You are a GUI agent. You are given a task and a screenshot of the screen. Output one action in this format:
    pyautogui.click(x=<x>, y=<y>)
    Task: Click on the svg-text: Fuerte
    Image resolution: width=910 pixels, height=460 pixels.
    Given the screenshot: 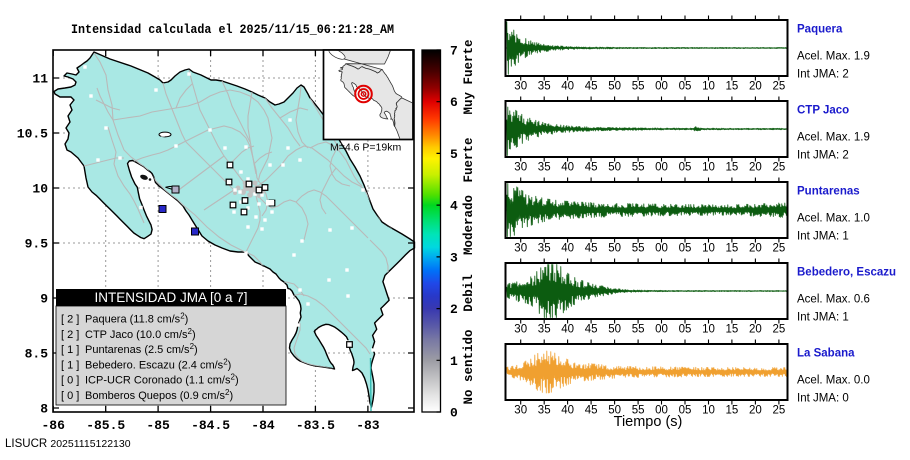 What is the action you would take?
    pyautogui.click(x=469, y=159)
    